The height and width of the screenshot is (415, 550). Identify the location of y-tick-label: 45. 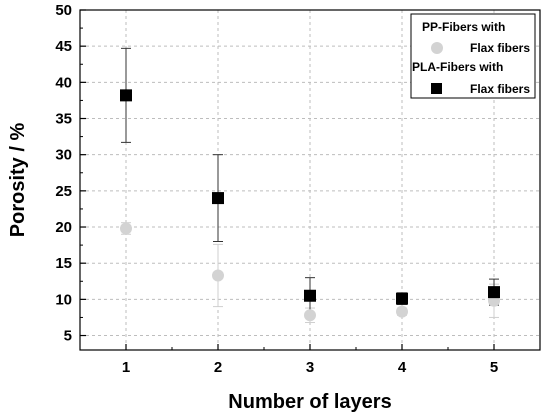
(63, 46).